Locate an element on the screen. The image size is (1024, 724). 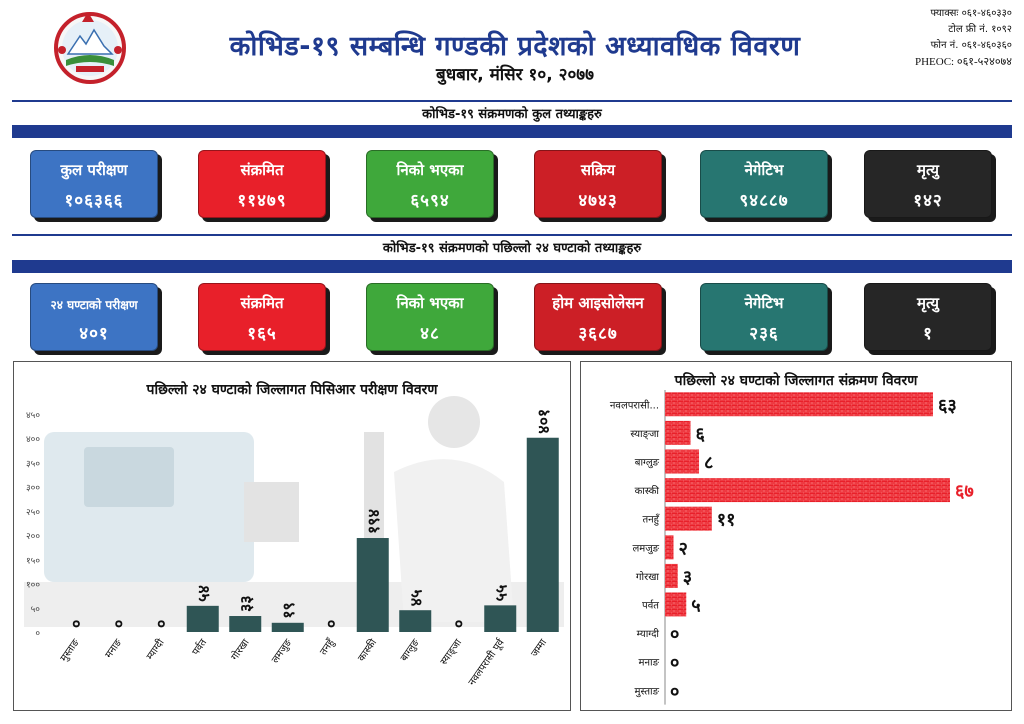
card-value: ९४८८७ is located at coordinates (764, 201).